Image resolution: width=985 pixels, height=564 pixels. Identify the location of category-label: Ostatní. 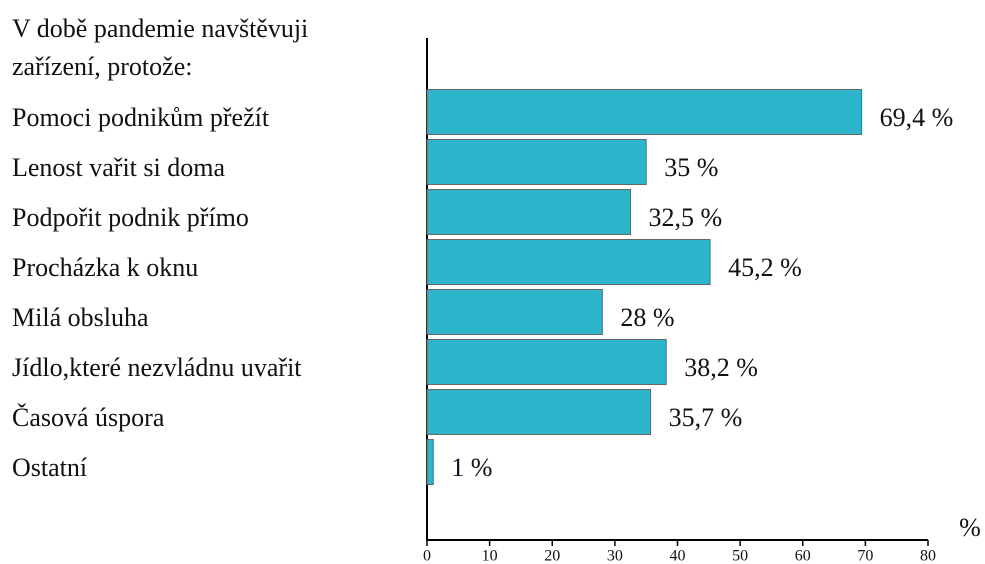
(49, 467).